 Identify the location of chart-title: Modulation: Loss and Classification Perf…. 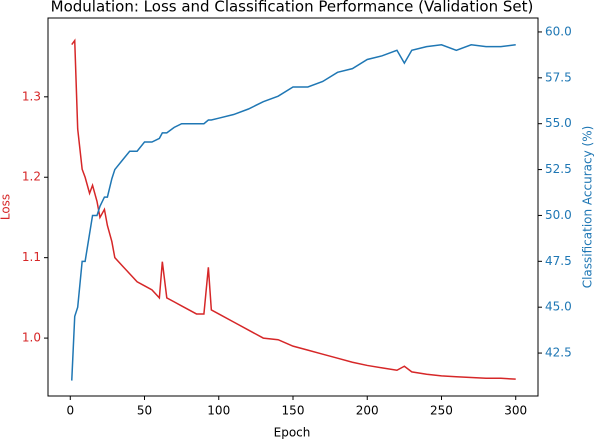
(292, 8).